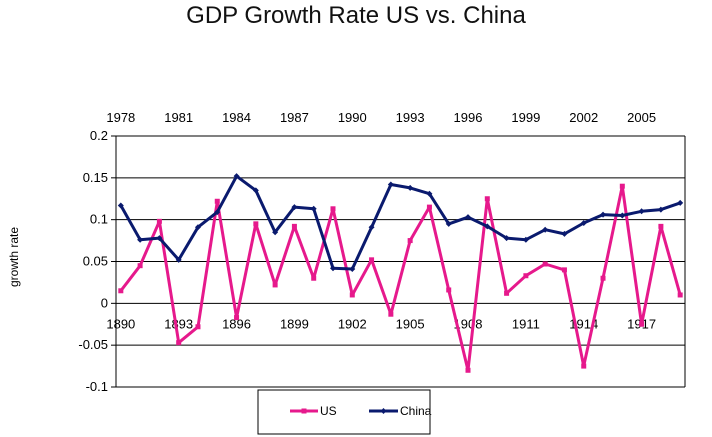 This screenshot has width=712, height=437. What do you see at coordinates (178, 323) in the screenshot?
I see `x-bottom-tick-label: 1893` at bounding box center [178, 323].